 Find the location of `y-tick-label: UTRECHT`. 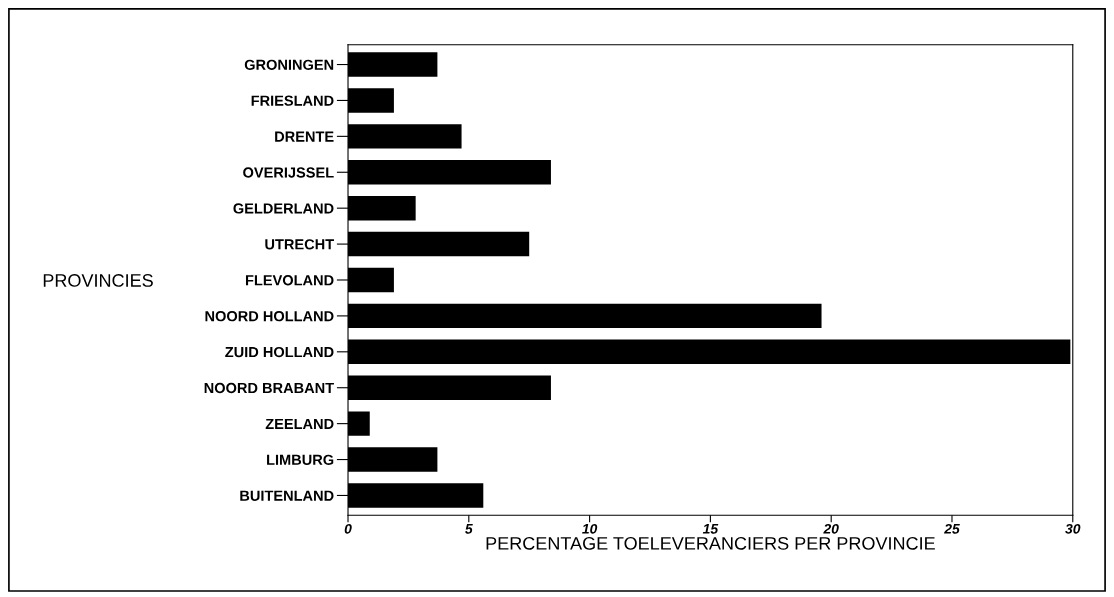

y-tick-label: UTRECHT is located at coordinates (299, 244).